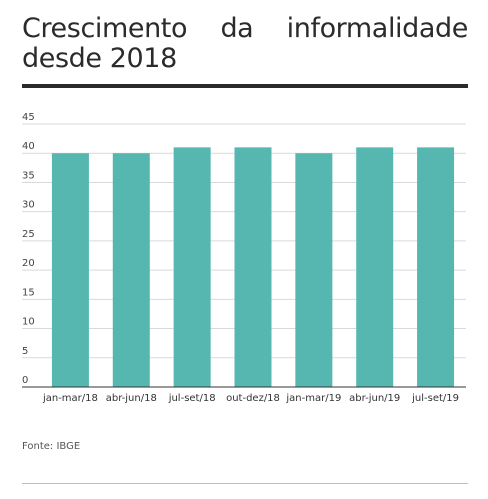  What do you see at coordinates (374, 398) in the screenshot?
I see `x-tick-label: abr-jun/19` at bounding box center [374, 398].